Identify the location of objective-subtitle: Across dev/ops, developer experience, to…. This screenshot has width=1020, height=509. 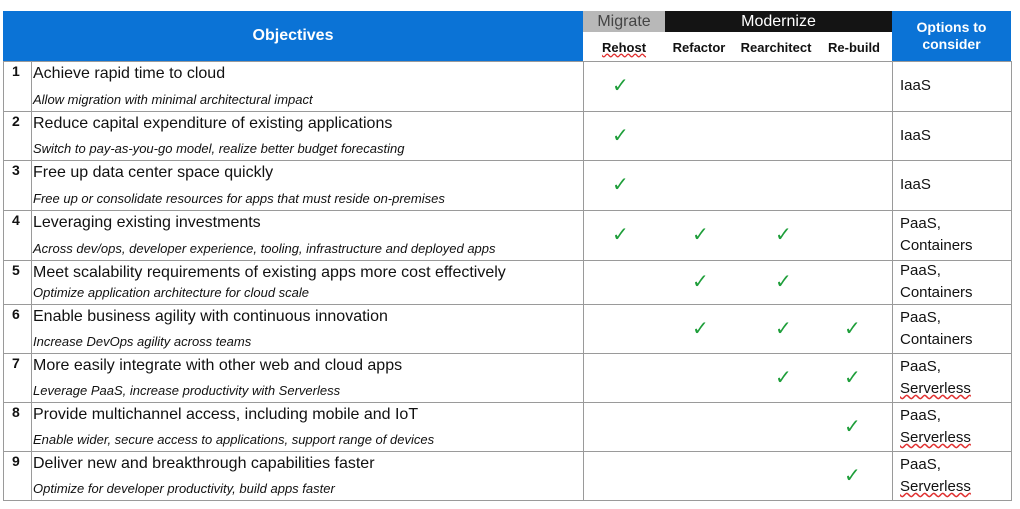
(264, 248).